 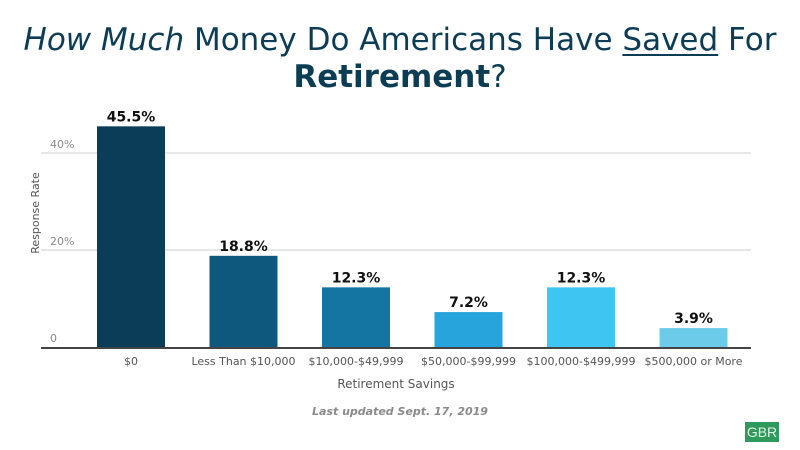 I want to click on x-tick-label: Less Than $10,000, so click(x=243, y=361).